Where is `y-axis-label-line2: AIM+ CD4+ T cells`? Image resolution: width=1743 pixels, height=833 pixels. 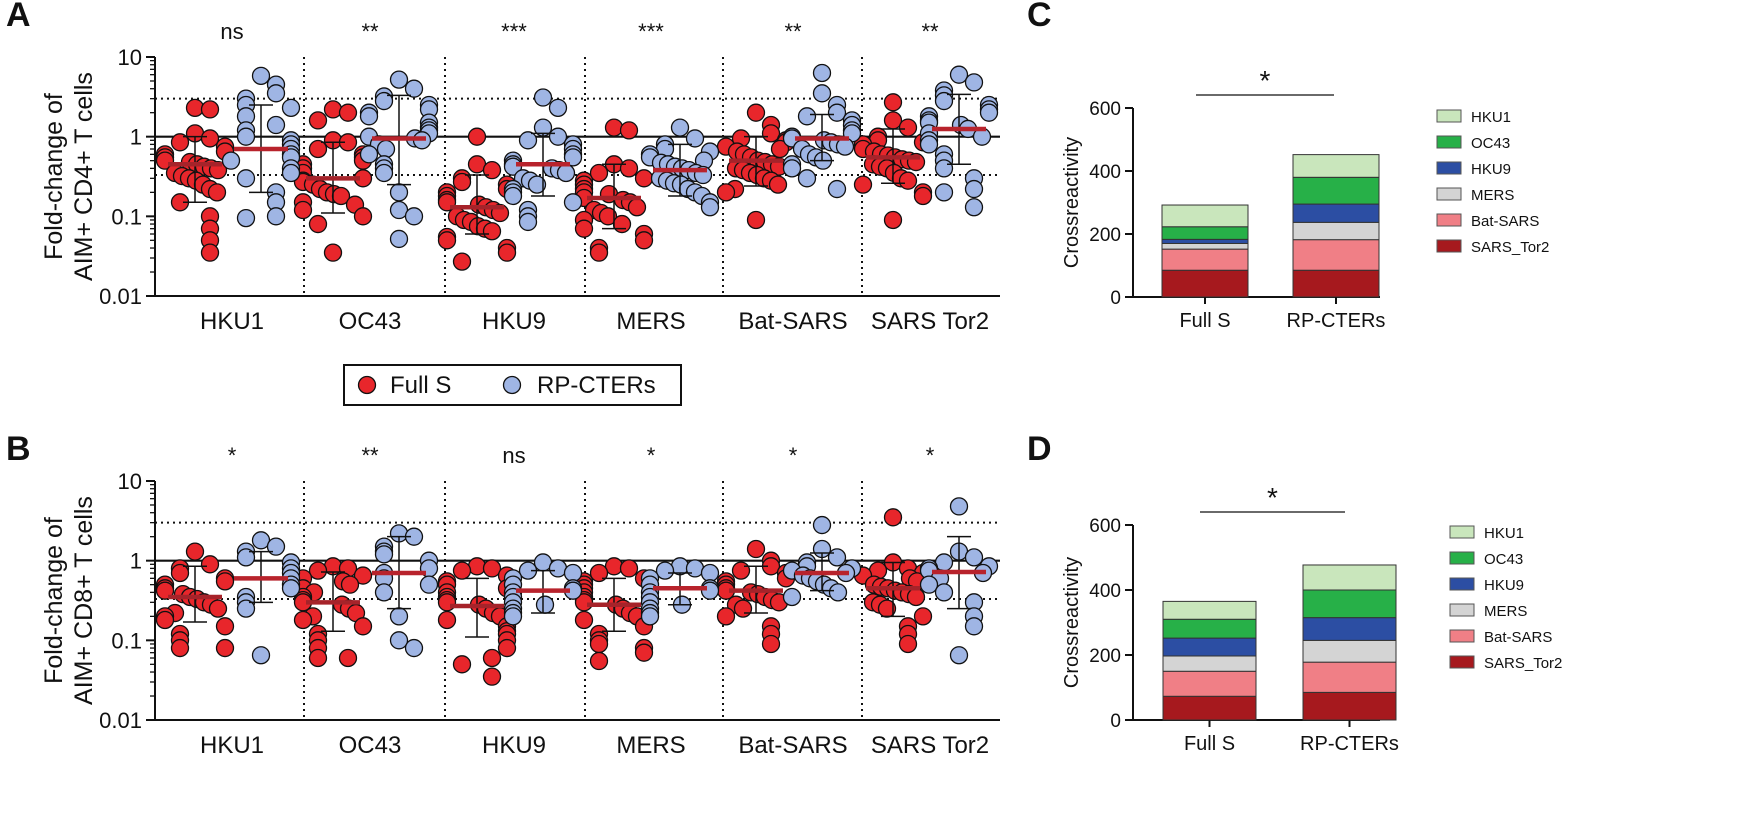
y-axis-label-line2: AIM+ CD4+ T cells is located at coordinates (84, 176).